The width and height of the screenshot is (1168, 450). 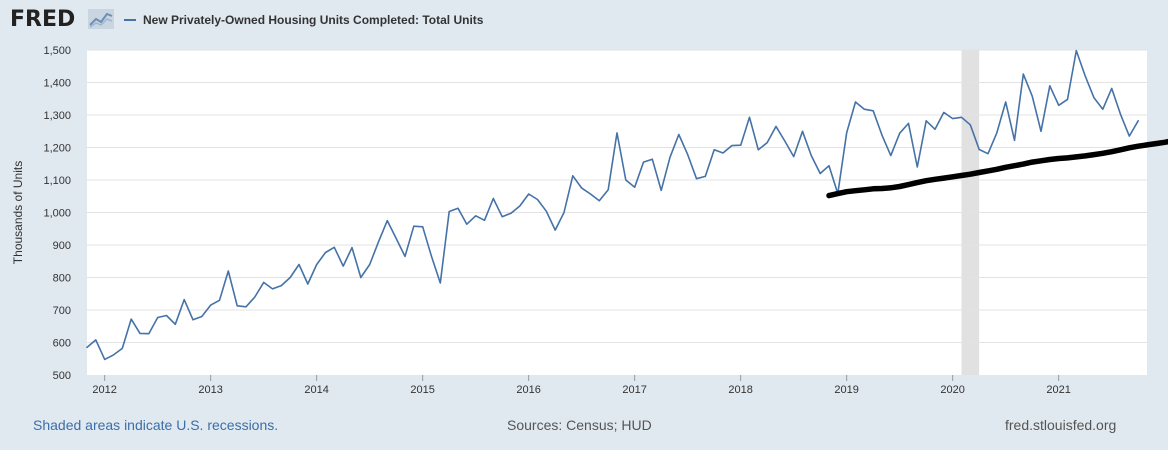 I want to click on x-tick-label: 2016, so click(x=528, y=390).